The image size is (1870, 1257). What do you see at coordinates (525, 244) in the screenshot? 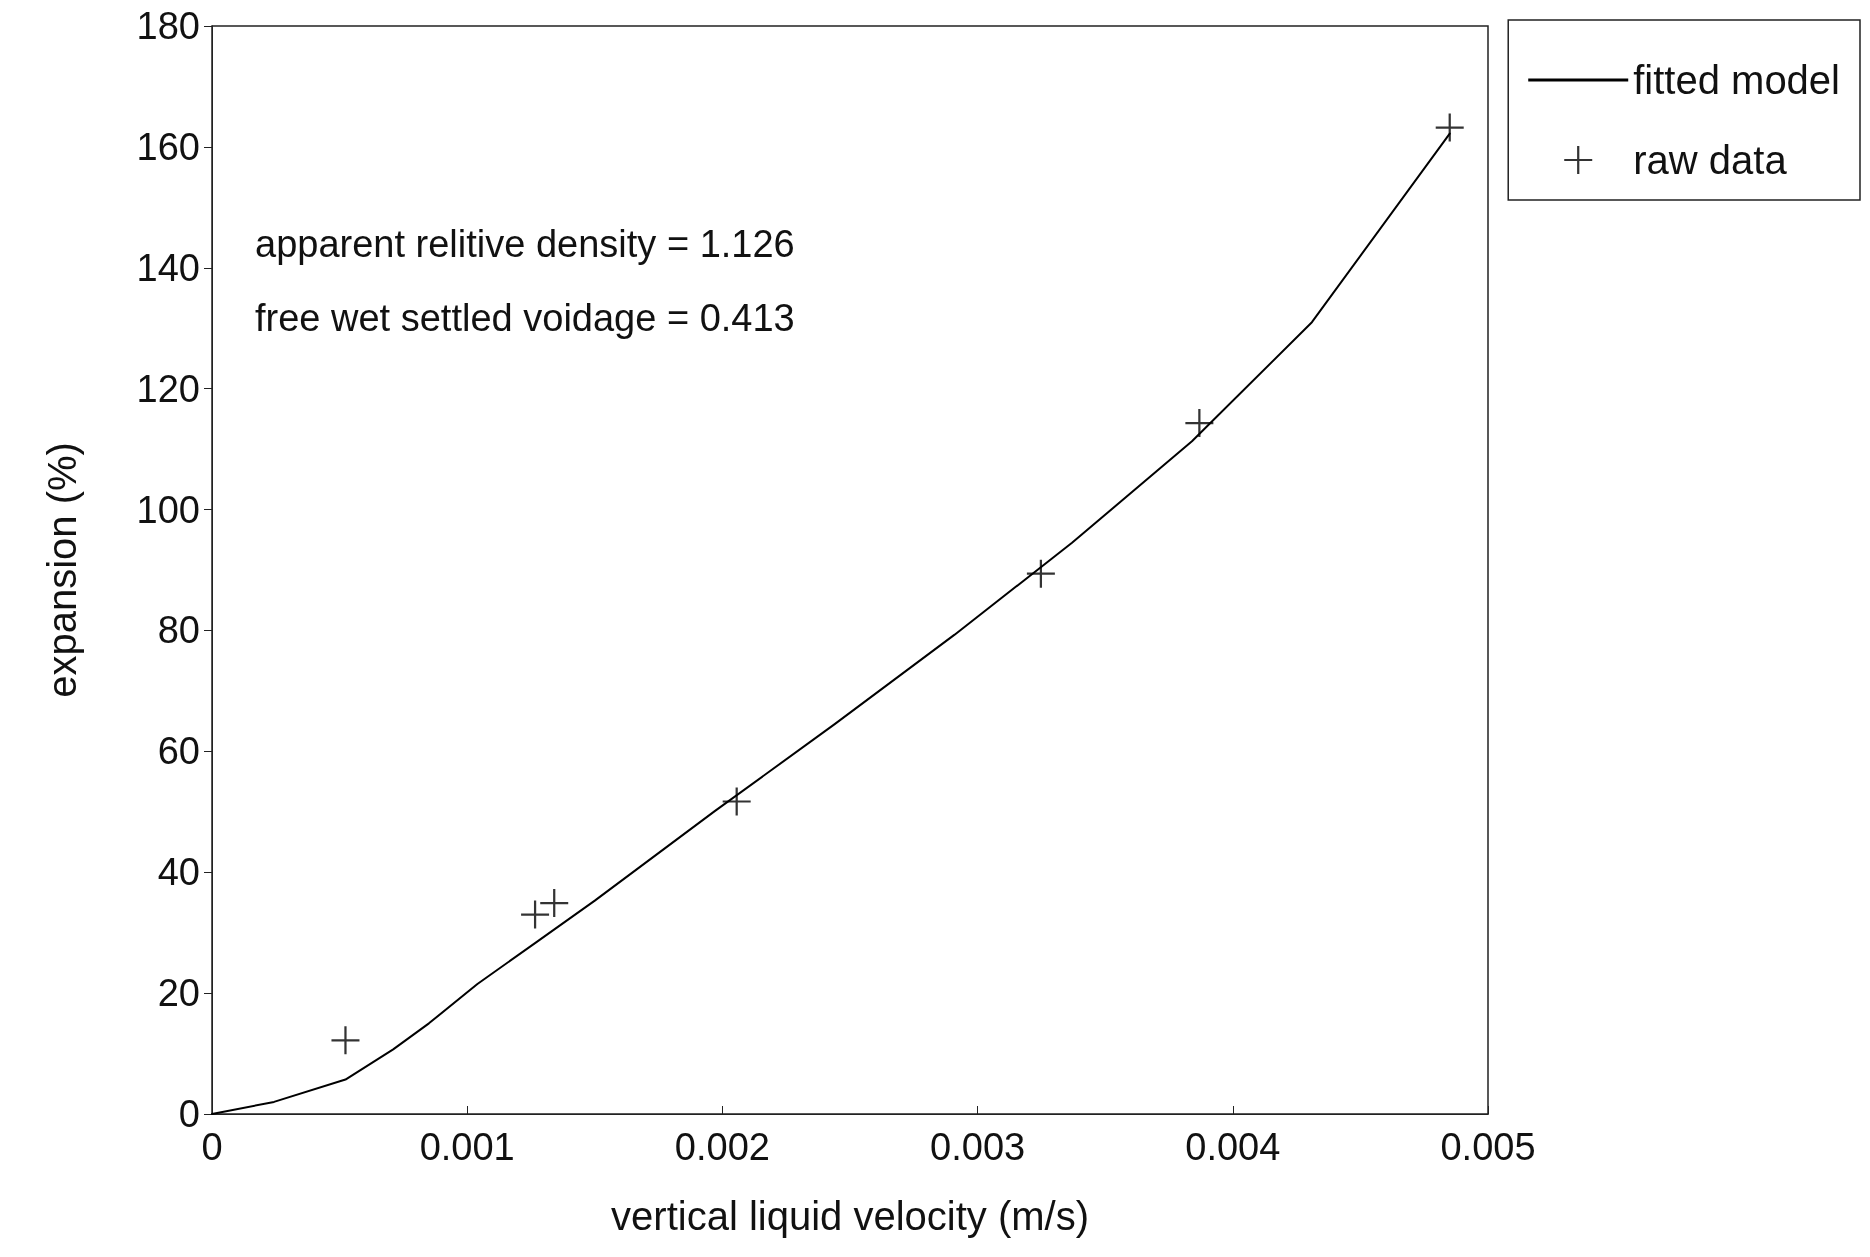
I see `annotation: apparent relitive density = 1.126` at bounding box center [525, 244].